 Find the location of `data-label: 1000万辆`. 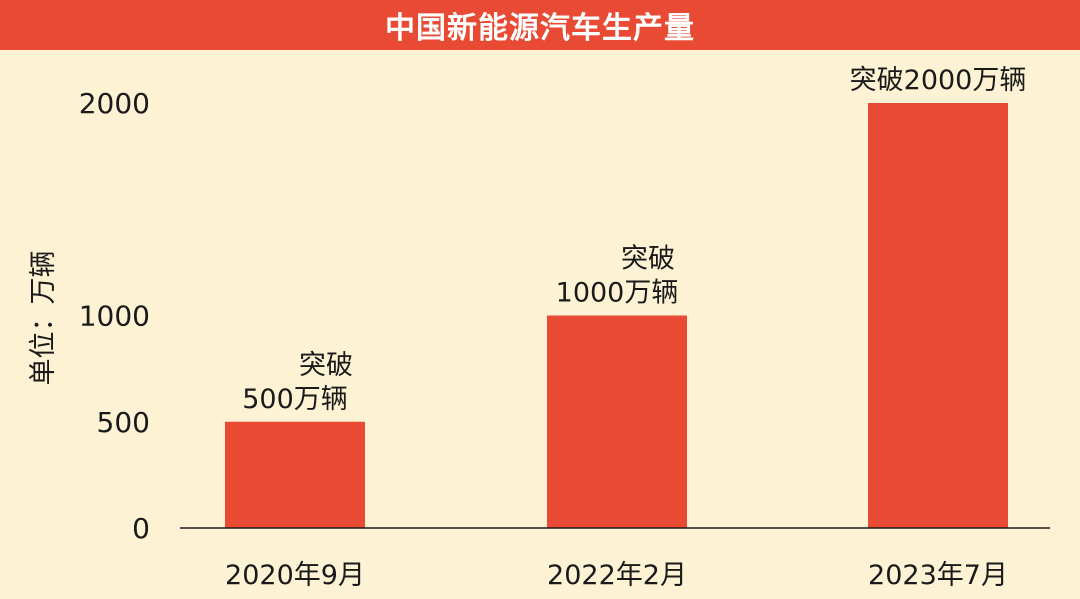

data-label: 1000万辆 is located at coordinates (617, 293).